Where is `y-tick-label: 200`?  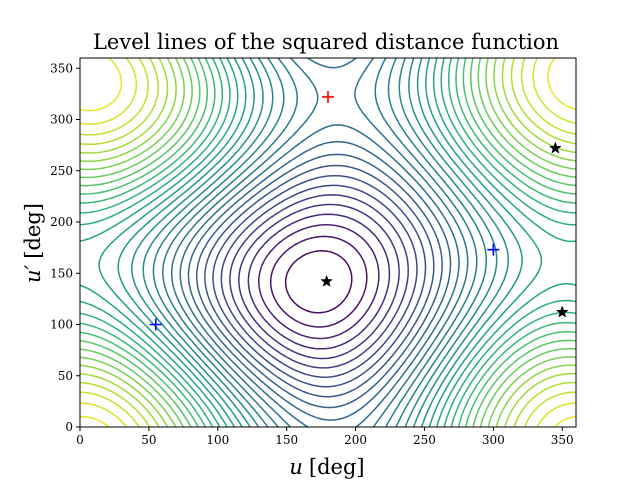 y-tick-label: 200 is located at coordinates (61, 222).